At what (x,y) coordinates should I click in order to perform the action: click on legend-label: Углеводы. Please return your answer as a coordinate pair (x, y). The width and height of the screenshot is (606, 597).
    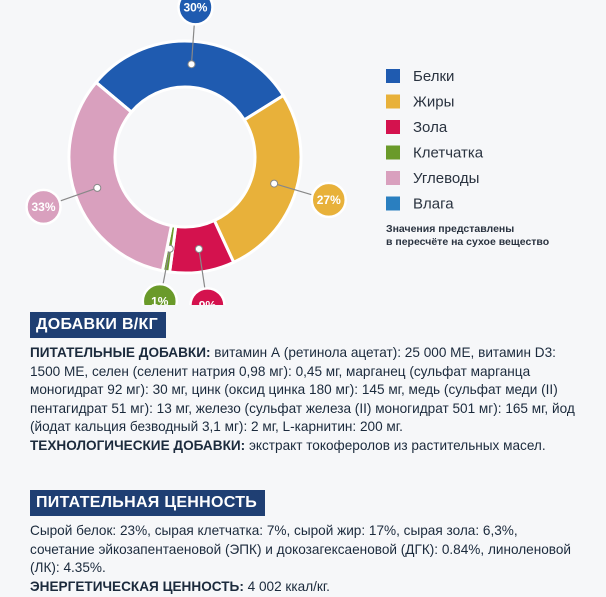
    Looking at the image, I should click on (446, 178).